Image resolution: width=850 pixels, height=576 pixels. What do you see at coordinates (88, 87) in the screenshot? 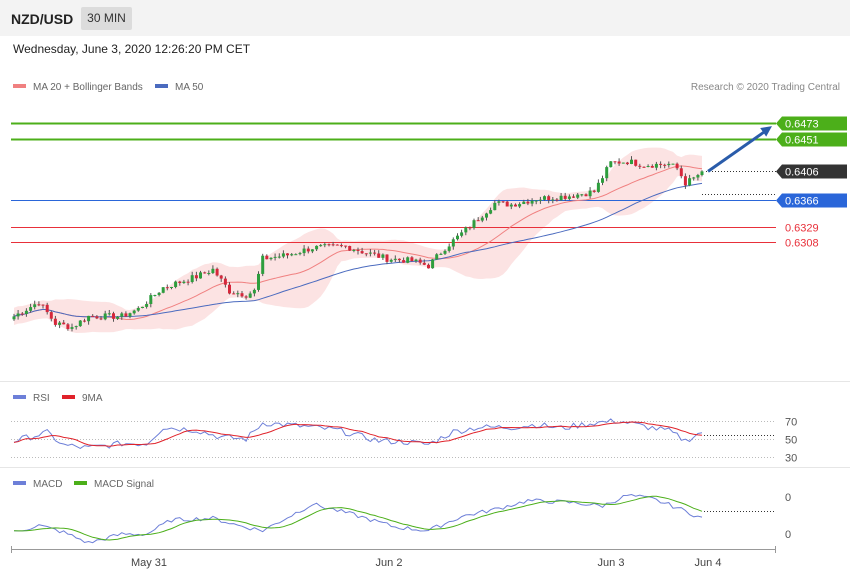
I see `legend-ma20-label: MA 20 + Bollinger Bands` at bounding box center [88, 87].